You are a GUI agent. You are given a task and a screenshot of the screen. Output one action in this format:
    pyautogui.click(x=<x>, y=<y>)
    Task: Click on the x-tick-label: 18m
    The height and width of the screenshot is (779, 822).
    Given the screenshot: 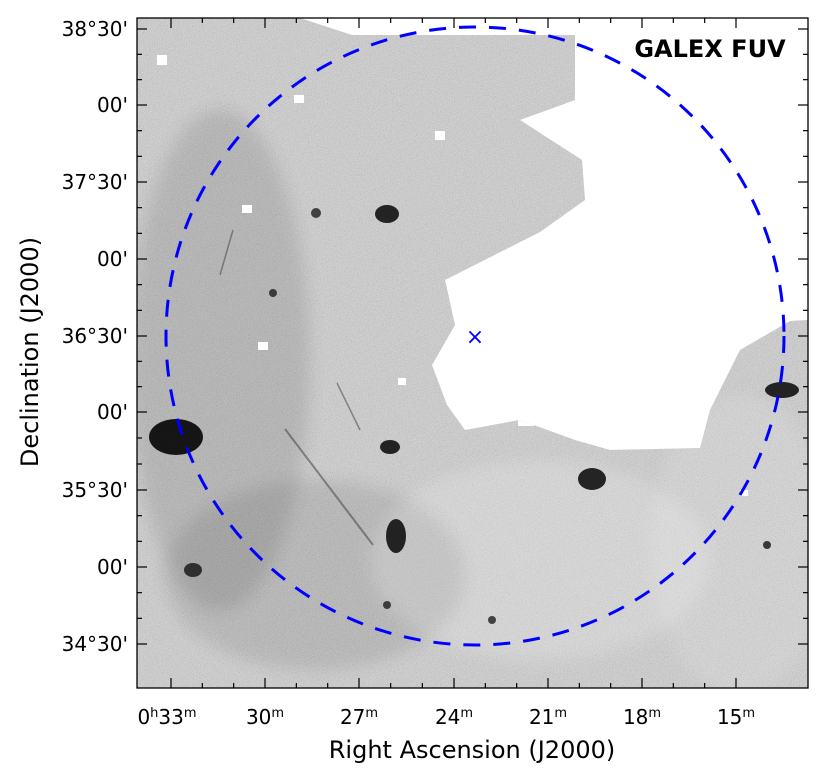 What is the action you would take?
    pyautogui.click(x=642, y=717)
    